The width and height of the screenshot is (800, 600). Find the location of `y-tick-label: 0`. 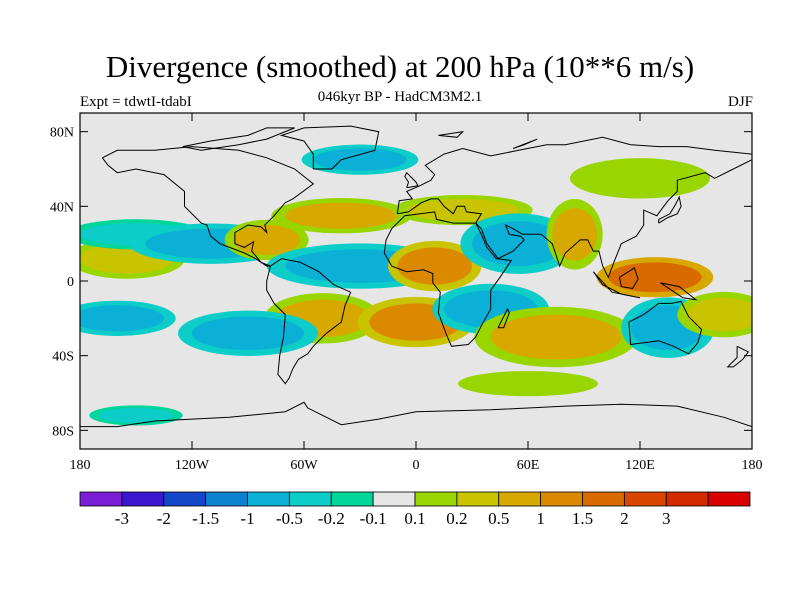

y-tick-label: 0 is located at coordinates (70, 282).